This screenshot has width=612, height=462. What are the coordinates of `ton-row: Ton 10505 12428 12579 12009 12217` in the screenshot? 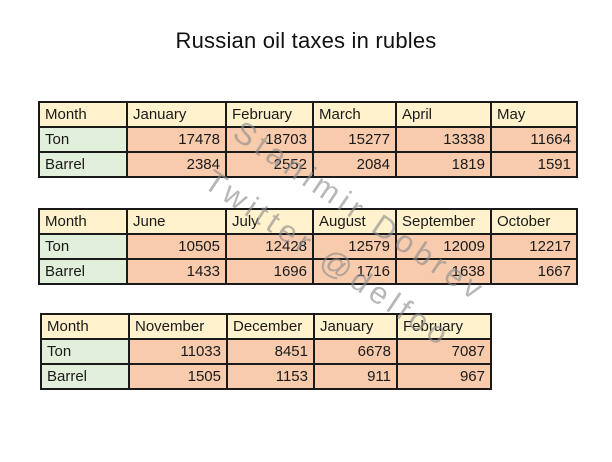 It's located at (308, 246).